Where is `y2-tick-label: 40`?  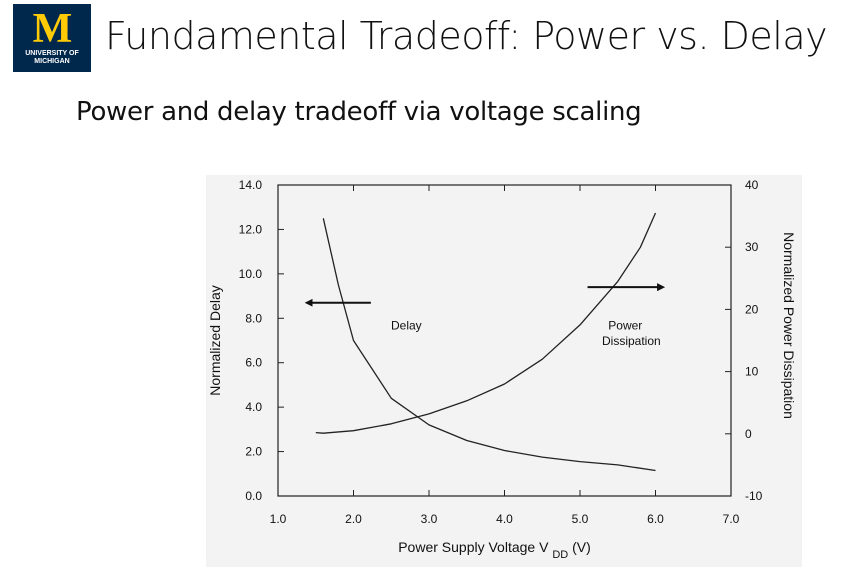 y2-tick-label: 40 is located at coordinates (752, 185).